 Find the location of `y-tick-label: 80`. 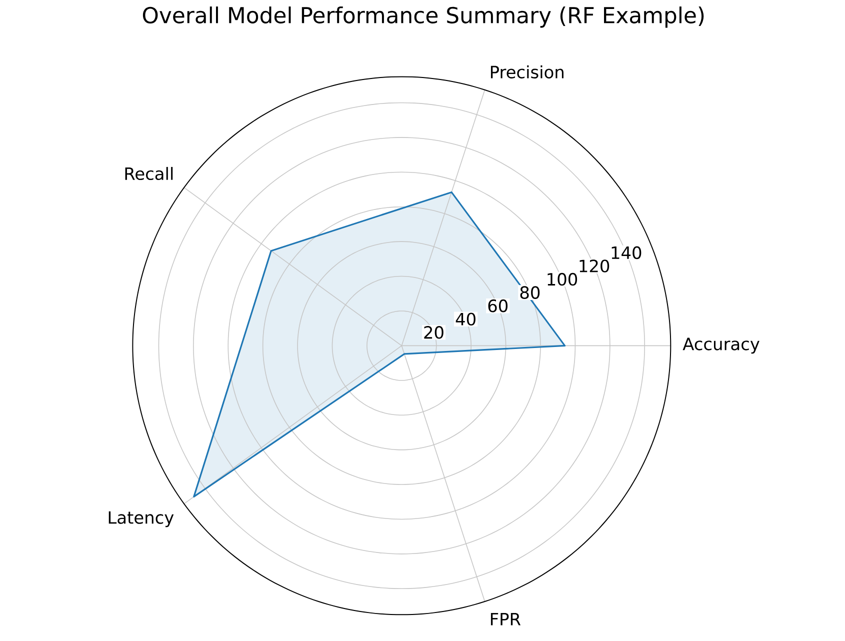

y-tick-label: 80 is located at coordinates (530, 293).